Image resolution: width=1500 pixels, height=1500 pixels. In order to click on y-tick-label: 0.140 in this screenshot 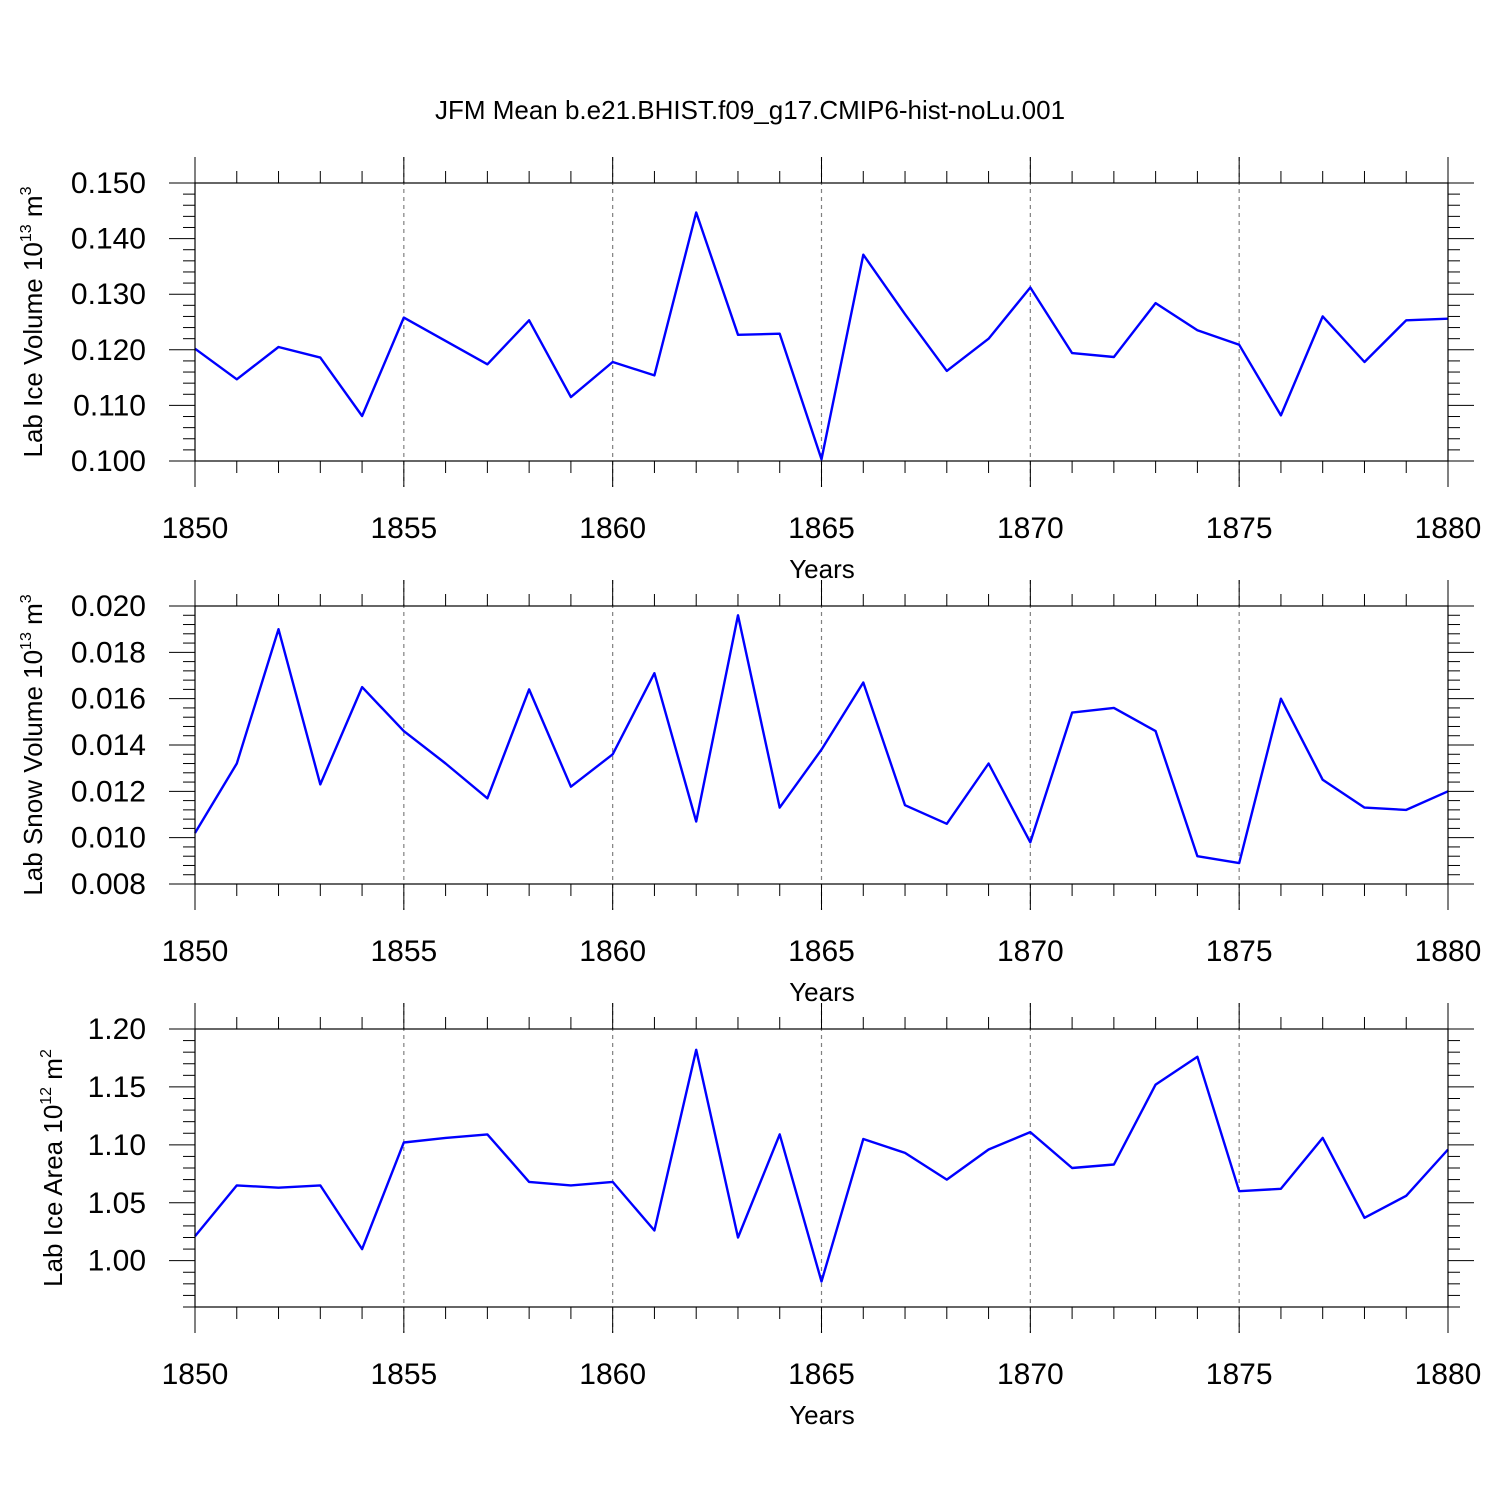, I will do `click(108, 239)`.